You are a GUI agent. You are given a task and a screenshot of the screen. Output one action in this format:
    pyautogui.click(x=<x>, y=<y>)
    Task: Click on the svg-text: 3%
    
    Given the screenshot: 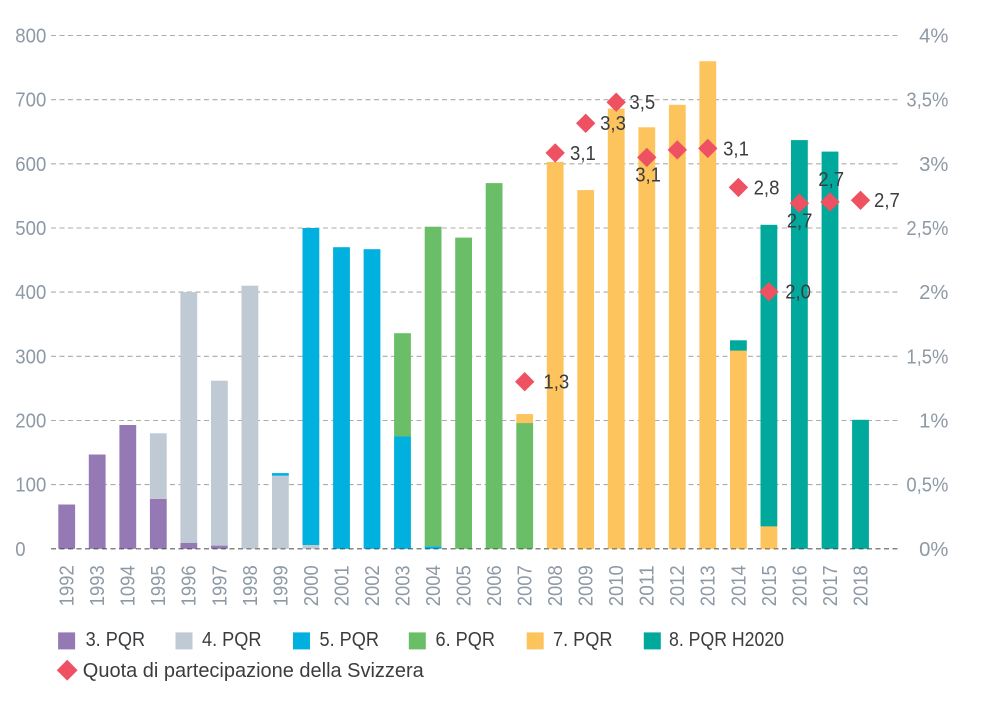 What is the action you would take?
    pyautogui.click(x=934, y=165)
    